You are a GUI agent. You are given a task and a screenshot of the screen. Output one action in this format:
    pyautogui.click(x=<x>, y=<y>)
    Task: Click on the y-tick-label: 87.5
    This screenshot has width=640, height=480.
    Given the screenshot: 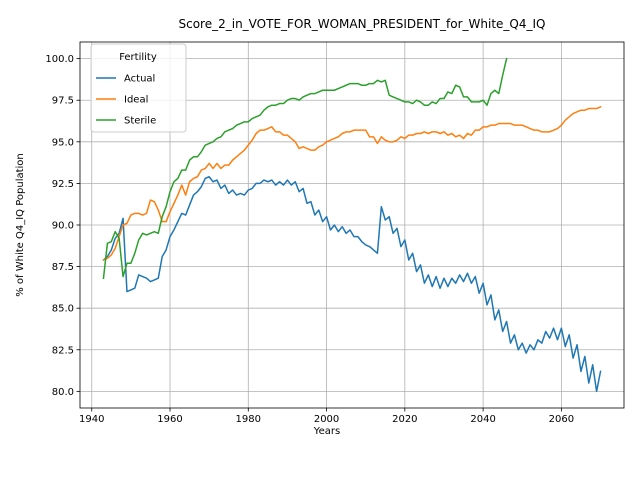 What is the action you would take?
    pyautogui.click(x=63, y=267)
    